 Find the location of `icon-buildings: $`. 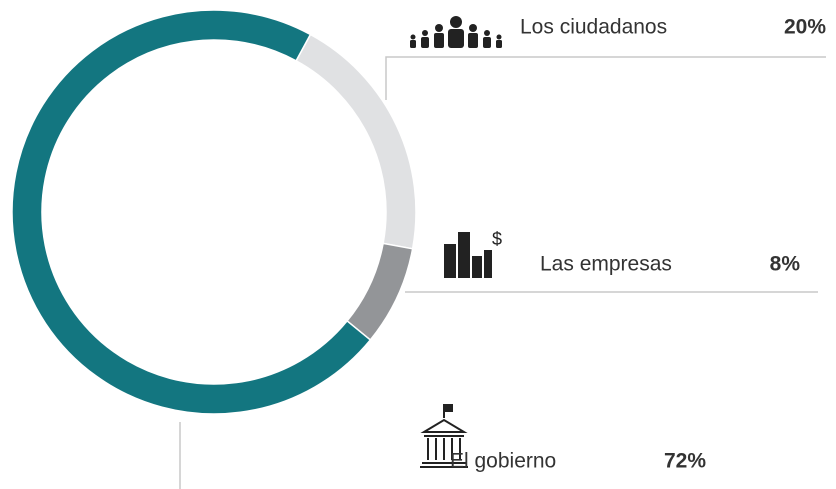

icon-buildings: $ is located at coordinates (473, 253).